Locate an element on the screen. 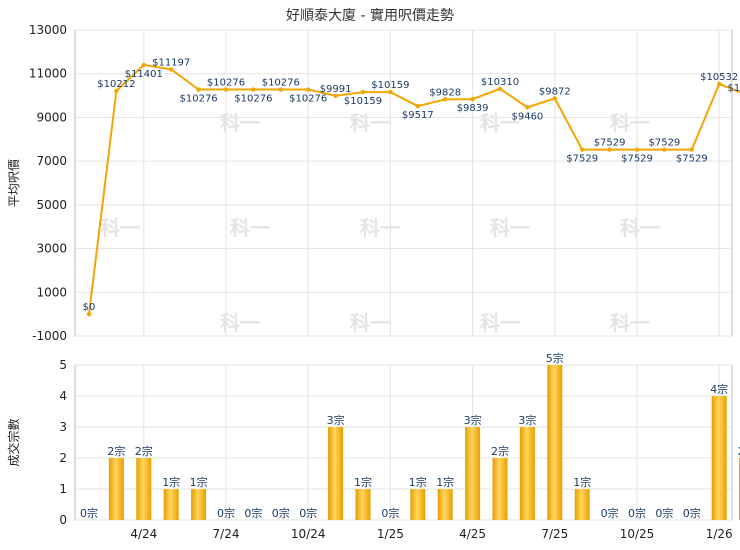 This screenshot has height=550, width=740. price-data-label: $10037 is located at coordinates (734, 88).